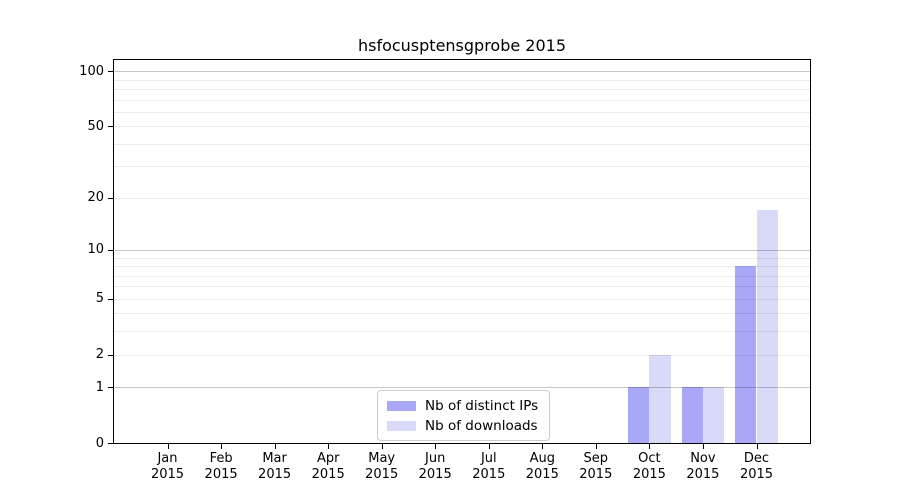 Image resolution: width=900 pixels, height=500 pixels. Describe the element at coordinates (462, 100) in the screenshot. I see `gridline-minor-y70` at that location.